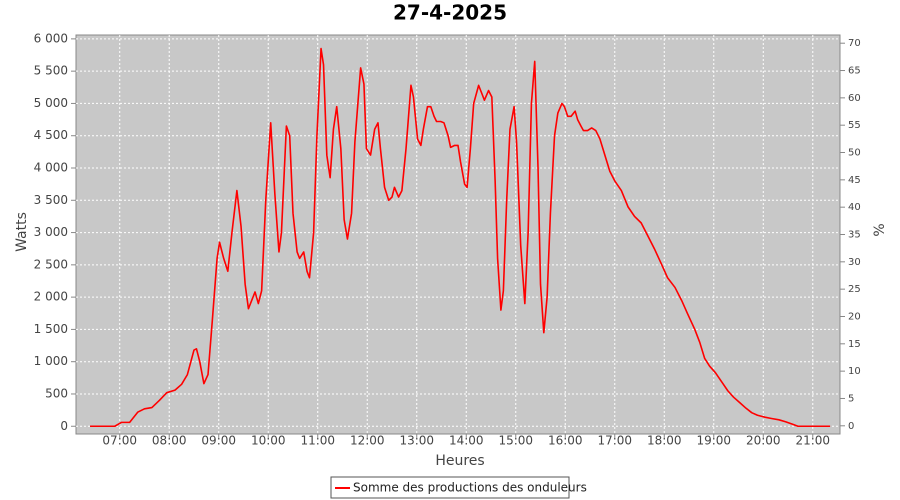 The width and height of the screenshot is (900, 500). Describe the element at coordinates (317, 441) in the screenshot. I see `x-tick-label: 11:00` at that location.